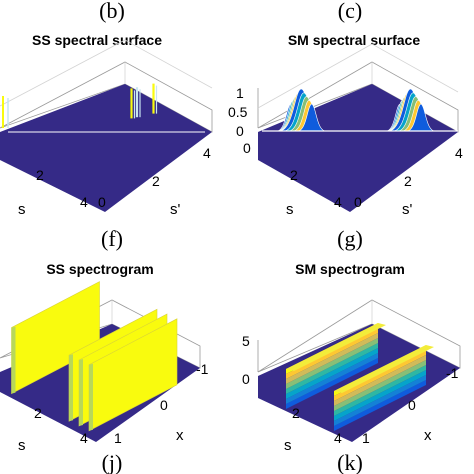 This screenshot has width=474, height=474. What do you see at coordinates (112, 238) in the screenshot?
I see `panel-label-f: (f)` at bounding box center [112, 238].